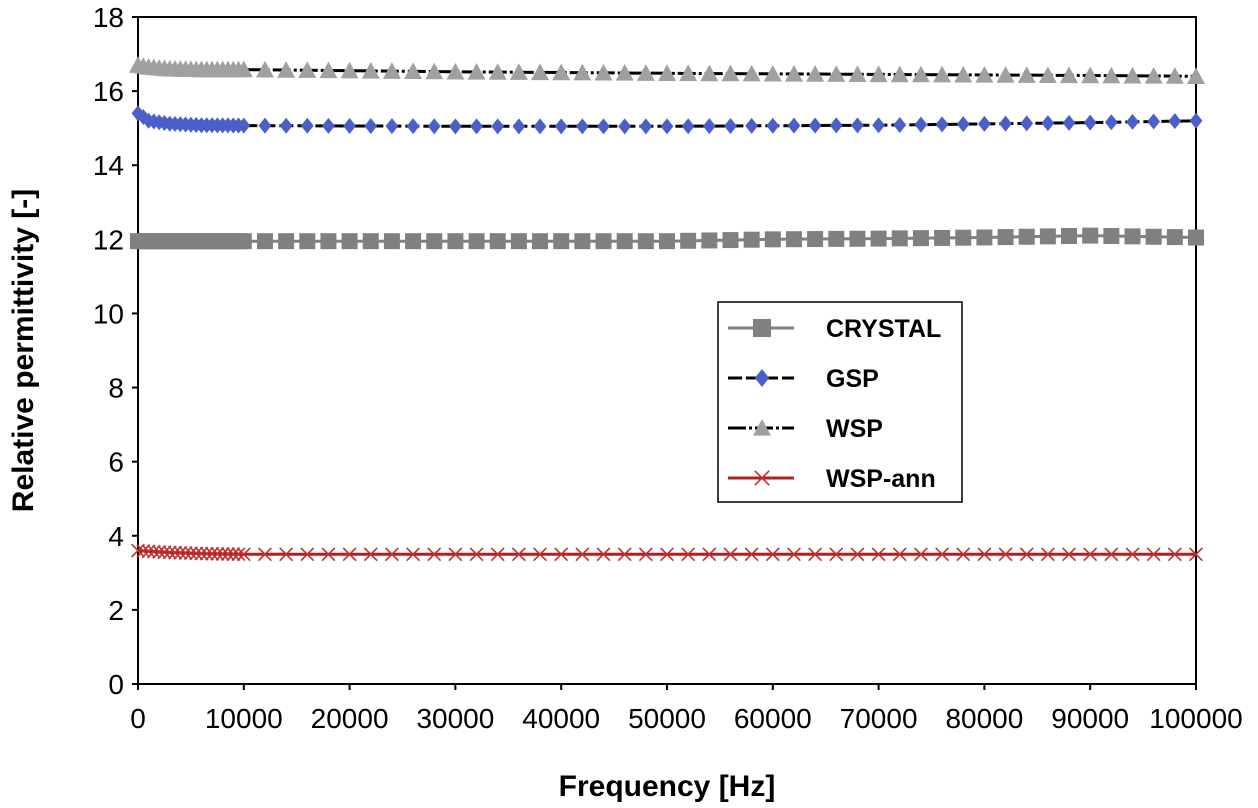 This screenshot has width=1258, height=808. What do you see at coordinates (1090, 718) in the screenshot?
I see `x-tick-label: 90000` at bounding box center [1090, 718].